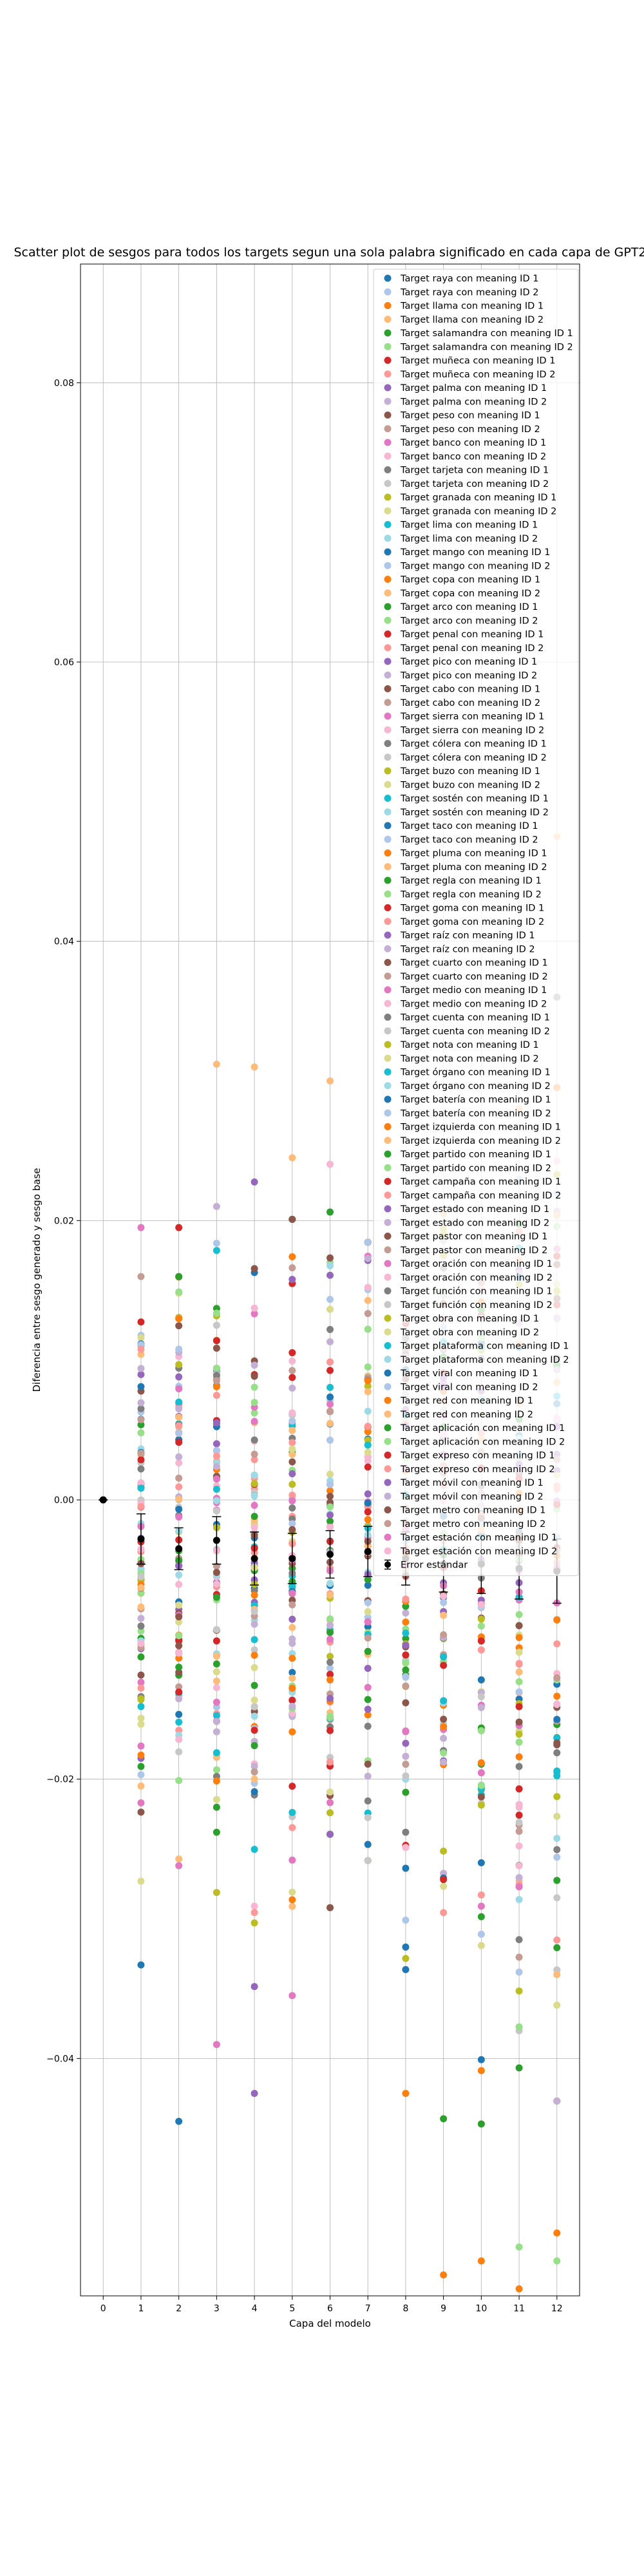 Image resolution: width=644 pixels, height=2576 pixels. What do you see at coordinates (472, 1497) in the screenshot?
I see `legend-entry: Target móvil con meaning ID 2` at bounding box center [472, 1497].